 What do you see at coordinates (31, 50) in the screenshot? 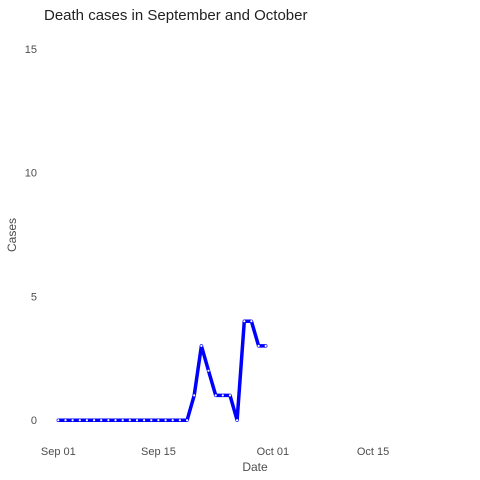
I see `y-tick-label: 15` at bounding box center [31, 50].